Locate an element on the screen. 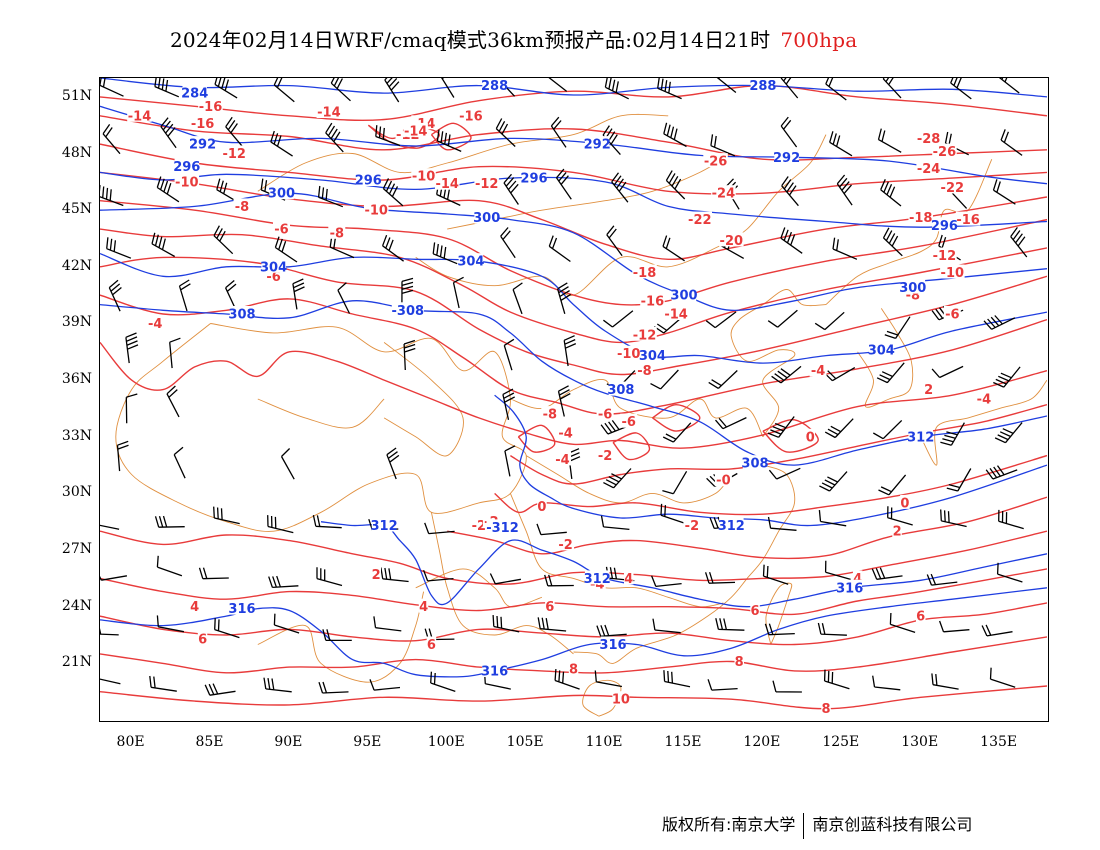 This screenshot has height=850, width=1100. contour-label: -6 is located at coordinates (281, 230).